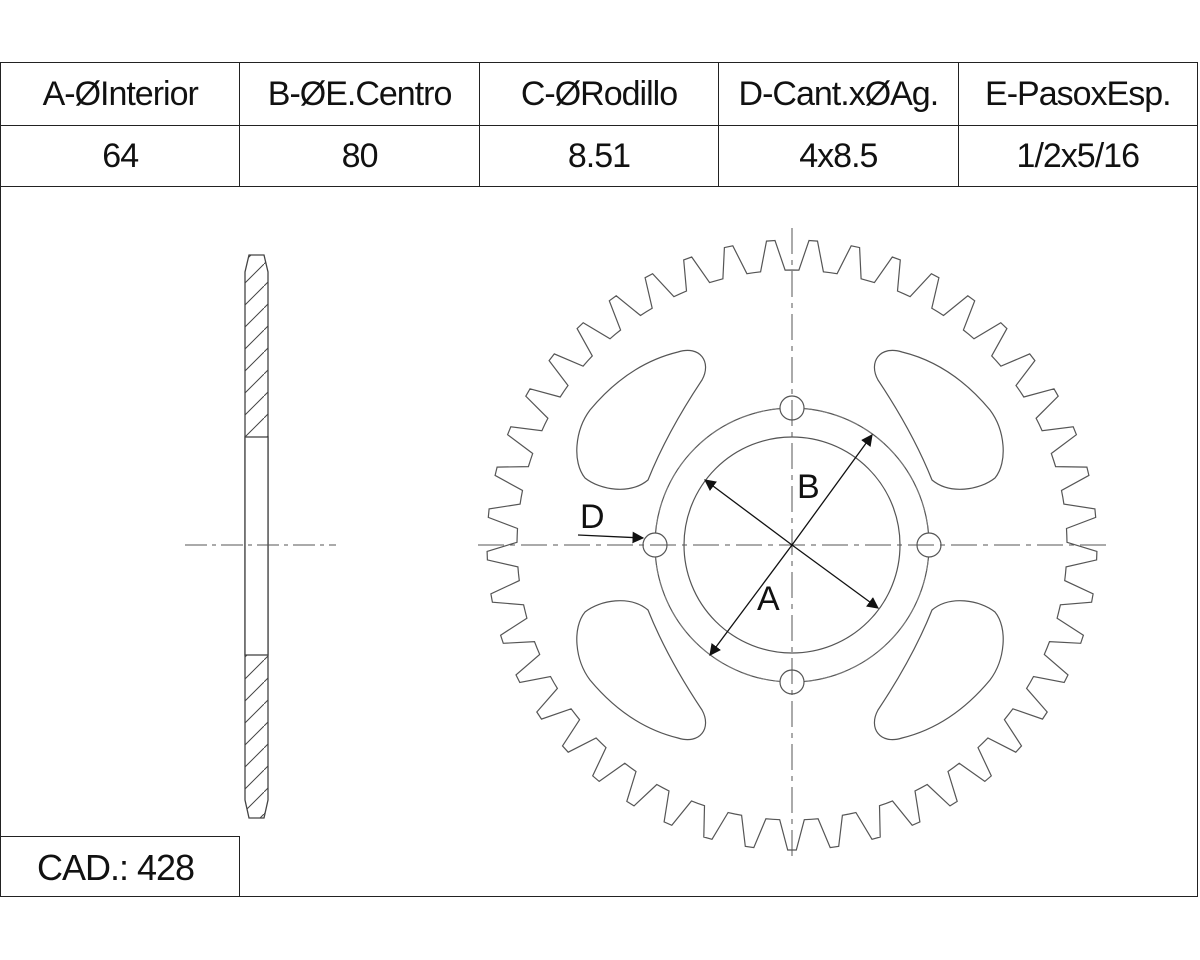  I want to click on spec-value-row: 64 80 8.51 4x8.5 1/2x5/16, so click(599, 156).